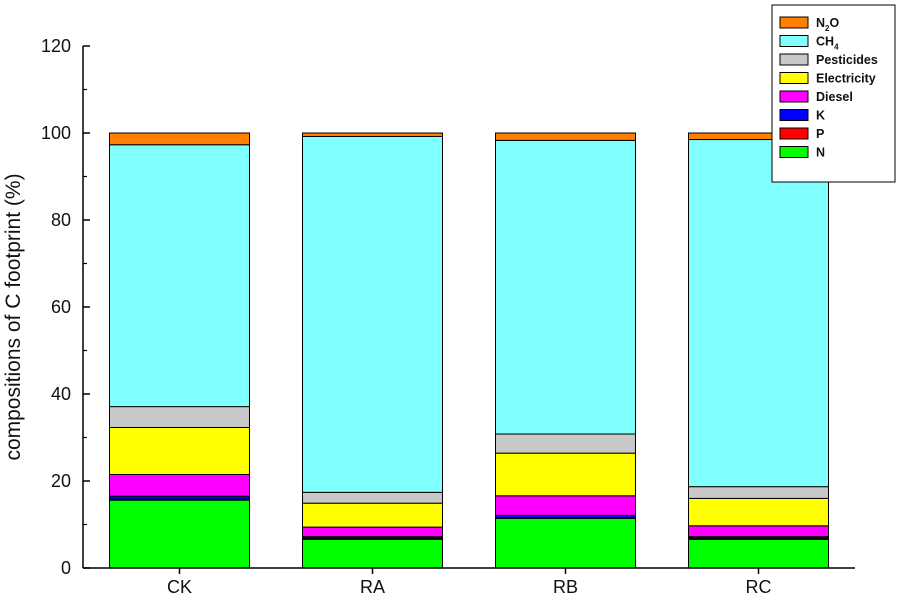 Image resolution: width=900 pixels, height=598 pixels. What do you see at coordinates (758, 492) in the screenshot?
I see `bar-segment-rc-pesticides` at bounding box center [758, 492].